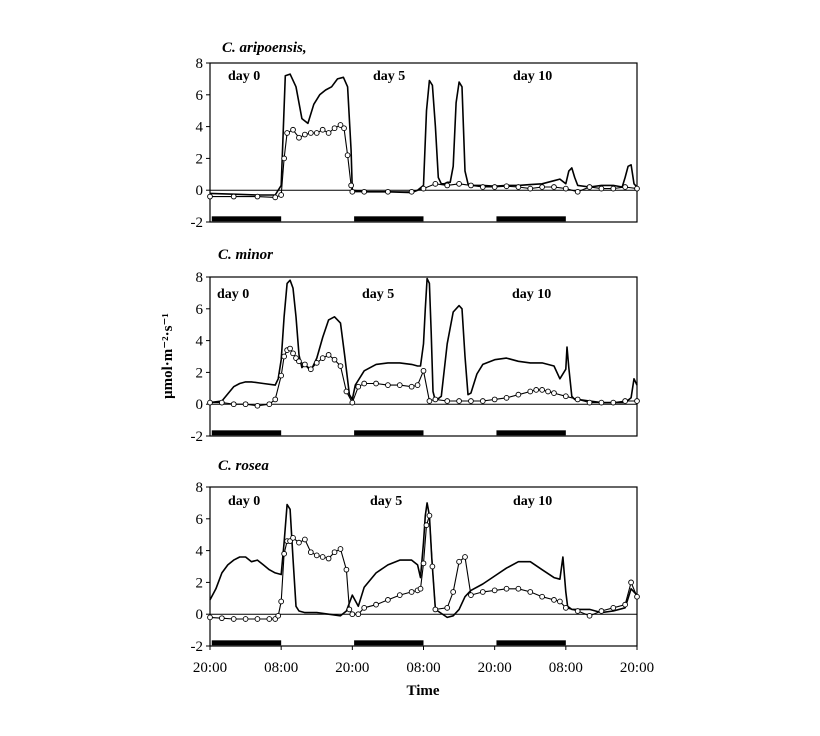 The height and width of the screenshot is (736, 820). Describe the element at coordinates (423, 340) in the screenshot. I see `series-line-solid` at that location.